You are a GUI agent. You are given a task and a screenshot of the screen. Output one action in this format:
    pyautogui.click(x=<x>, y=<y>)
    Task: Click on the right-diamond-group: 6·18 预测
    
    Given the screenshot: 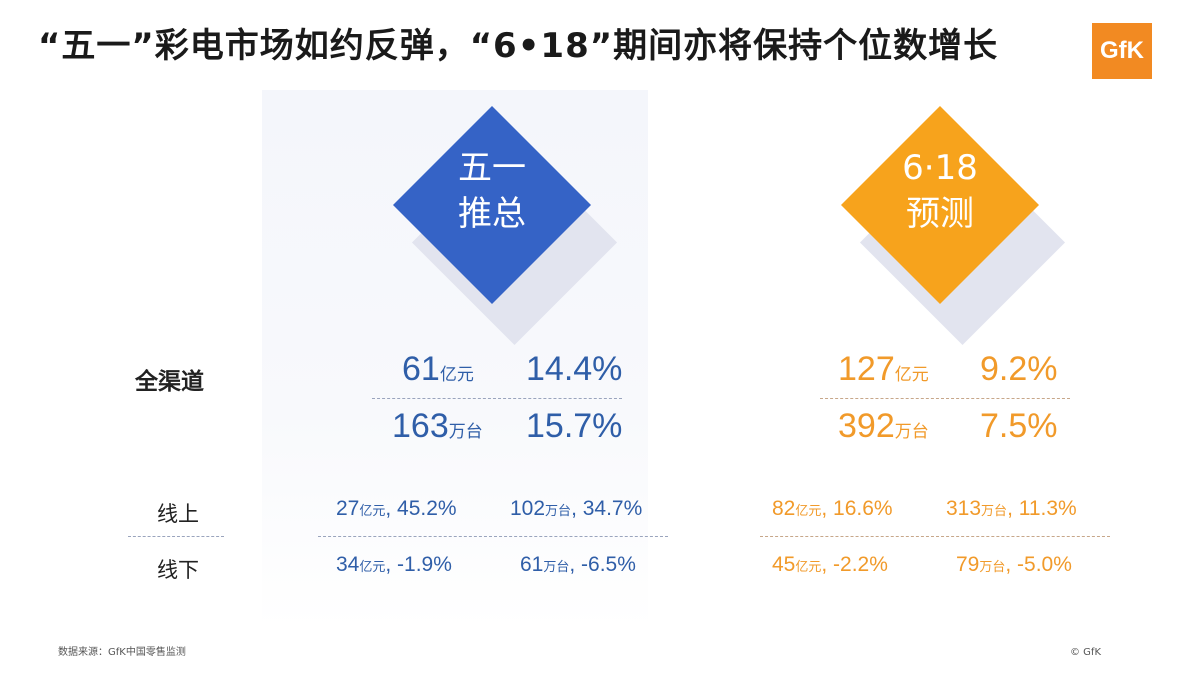 What is the action you would take?
    pyautogui.click(x=940, y=225)
    